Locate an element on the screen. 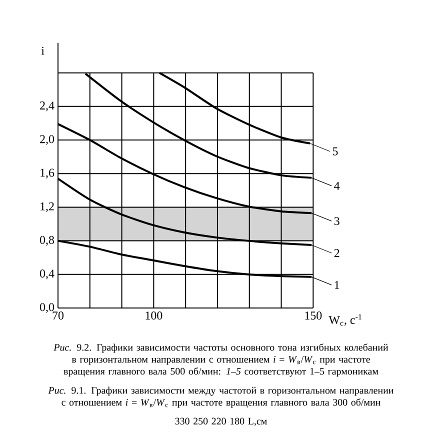 The height and width of the screenshot is (448, 443). y-axis-title: i is located at coordinates (42, 50).